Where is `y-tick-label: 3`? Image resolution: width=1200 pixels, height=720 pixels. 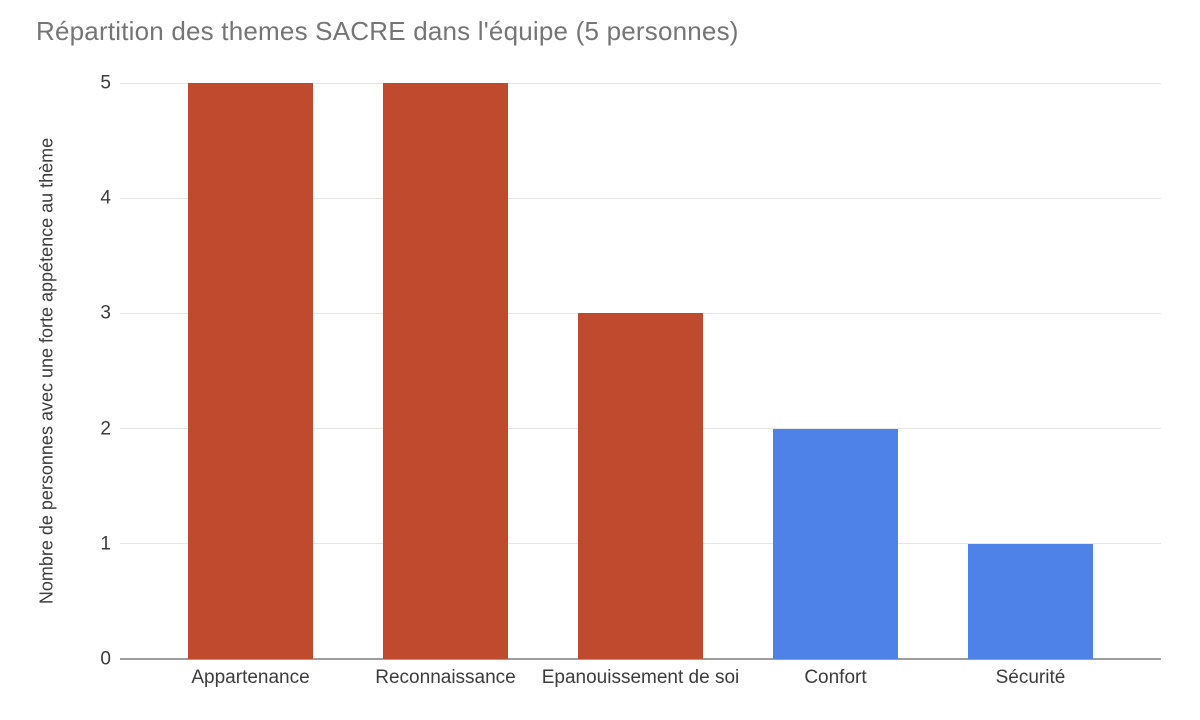 y-tick-label: 3 is located at coordinates (105, 313).